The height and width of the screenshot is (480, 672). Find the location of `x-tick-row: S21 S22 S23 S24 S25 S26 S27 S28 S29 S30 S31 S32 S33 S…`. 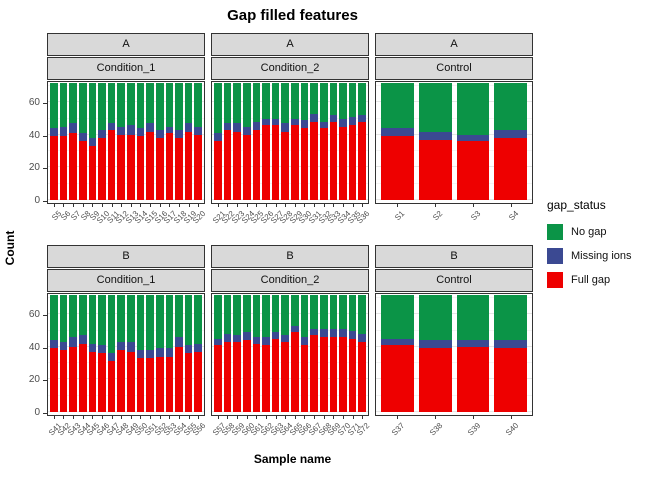

x-tick-row: S21 S22 S23 S24 S25 S26 S27 S28 S29 S30 S31 S32 S33 S… is located at coordinates (291, 224).